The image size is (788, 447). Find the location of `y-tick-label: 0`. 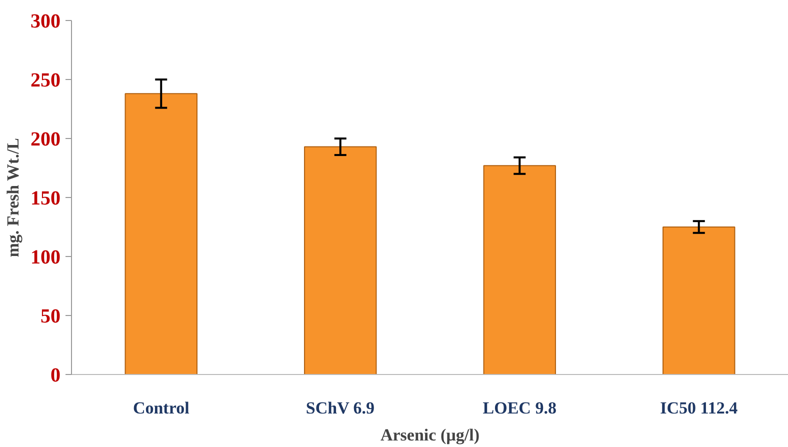

y-tick-label: 0 is located at coordinates (55, 375).